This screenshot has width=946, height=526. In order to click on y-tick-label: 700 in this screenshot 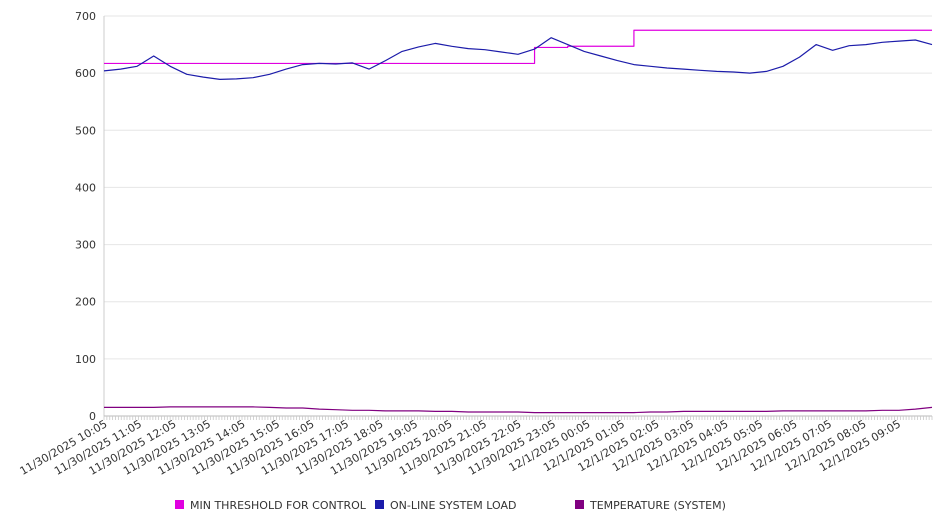, I will do `click(85, 16)`.